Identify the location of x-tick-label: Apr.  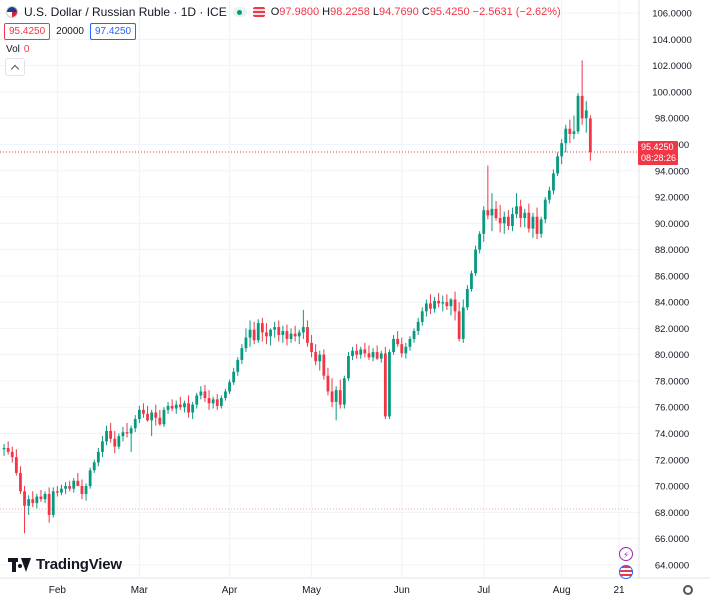
(230, 590).